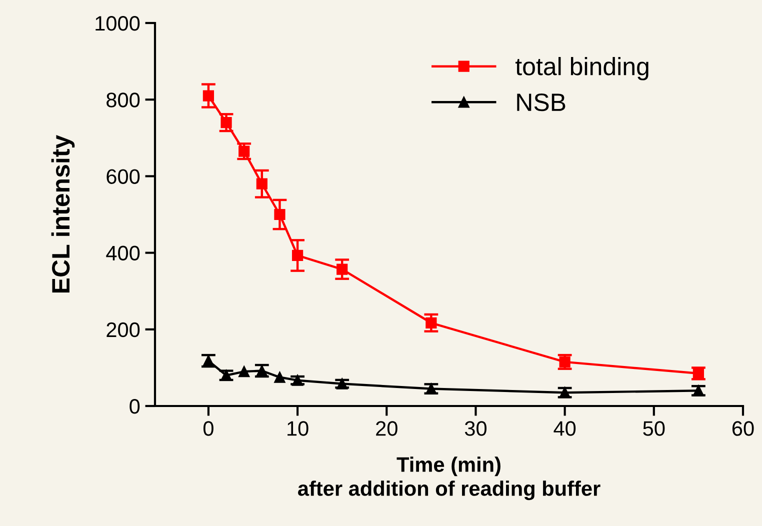 Image resolution: width=762 pixels, height=526 pixels. What do you see at coordinates (135, 406) in the screenshot?
I see `y-tick-label: 0` at bounding box center [135, 406].